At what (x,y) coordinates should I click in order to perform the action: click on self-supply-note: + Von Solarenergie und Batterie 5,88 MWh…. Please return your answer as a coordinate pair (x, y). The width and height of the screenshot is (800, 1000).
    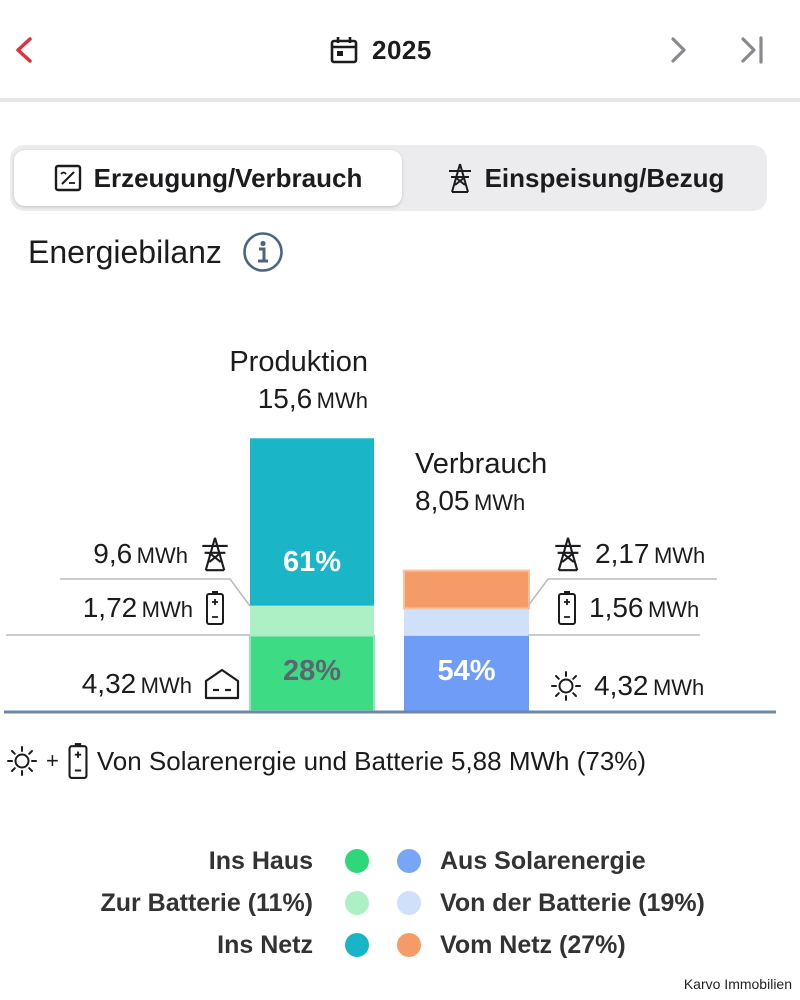
    Looking at the image, I should click on (326, 761).